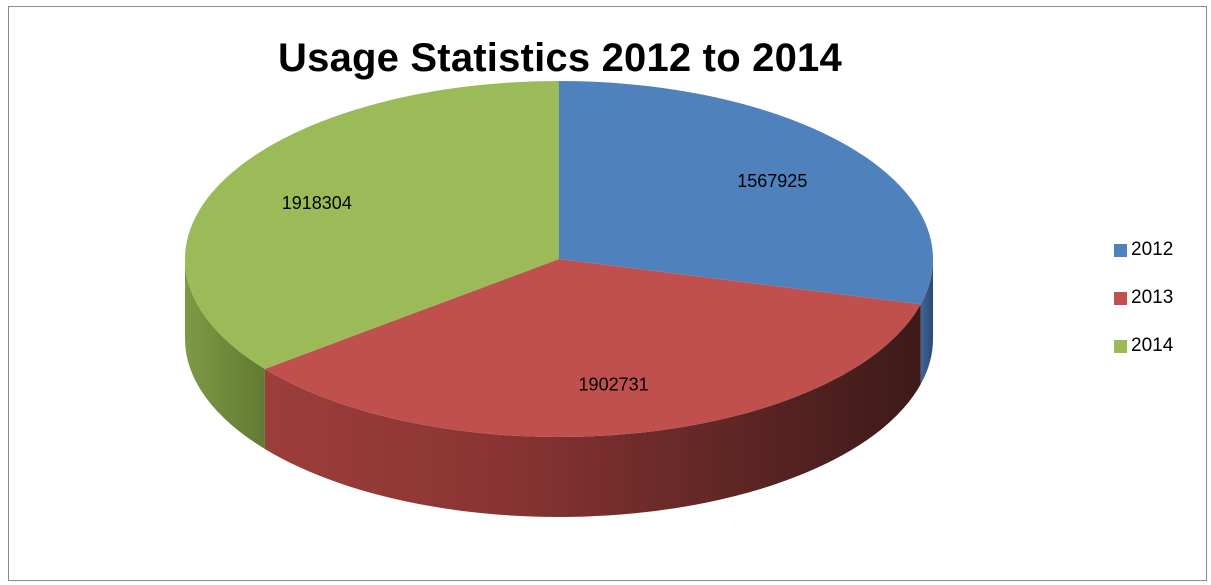 This screenshot has height=585, width=1211. What do you see at coordinates (1152, 297) in the screenshot?
I see `legend-label-2013: 2013` at bounding box center [1152, 297].